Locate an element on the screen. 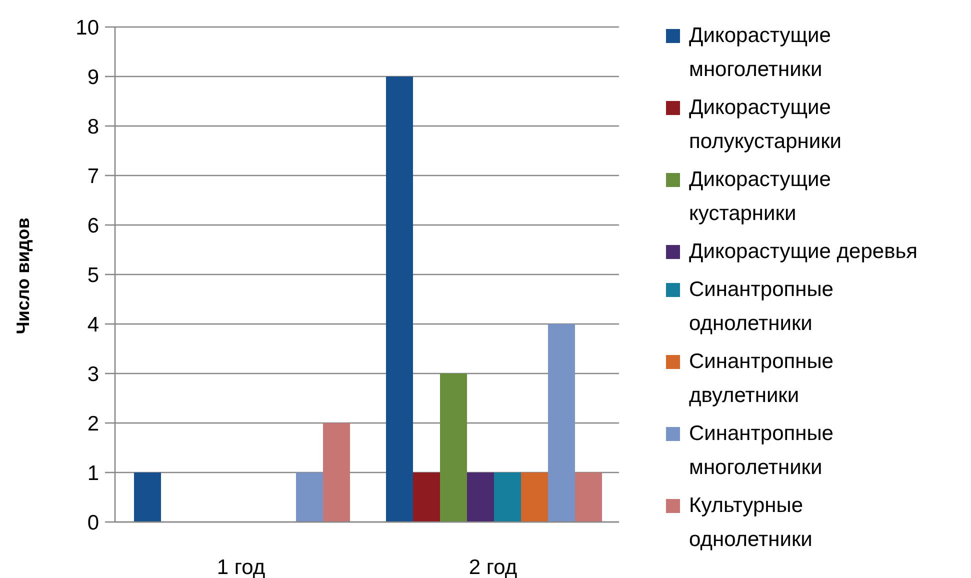 This screenshot has height=578, width=971. y-tick-label: 0 is located at coordinates (93, 522).